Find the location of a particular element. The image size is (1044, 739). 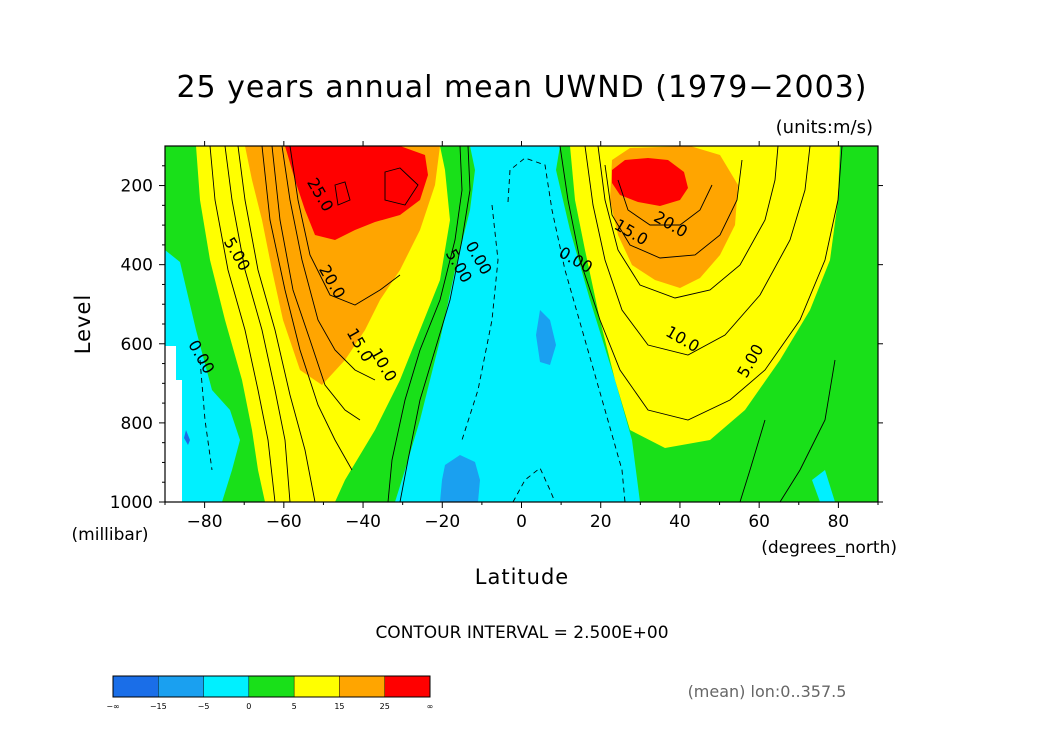

colorbar-label: −5 is located at coordinates (204, 706).